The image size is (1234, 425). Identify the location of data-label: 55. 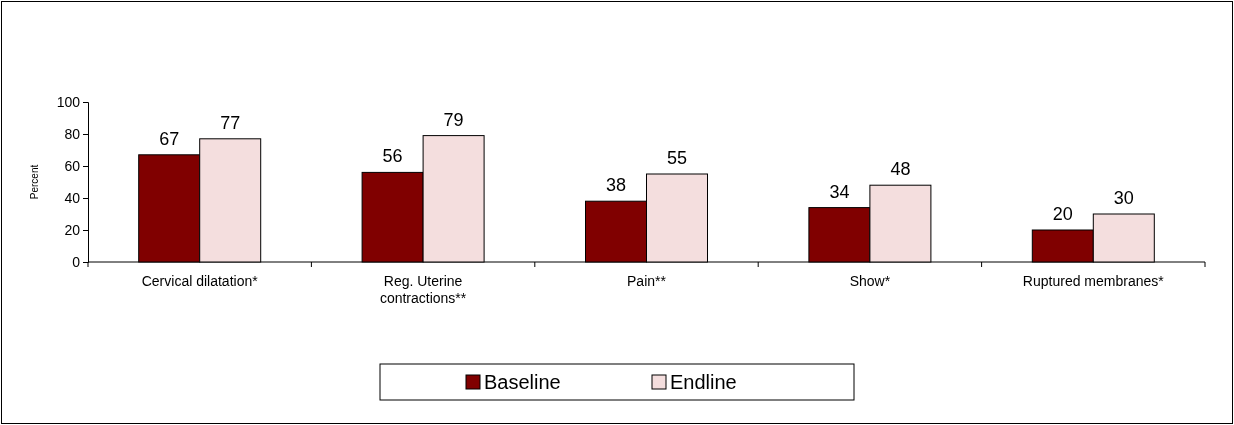
(677, 158).